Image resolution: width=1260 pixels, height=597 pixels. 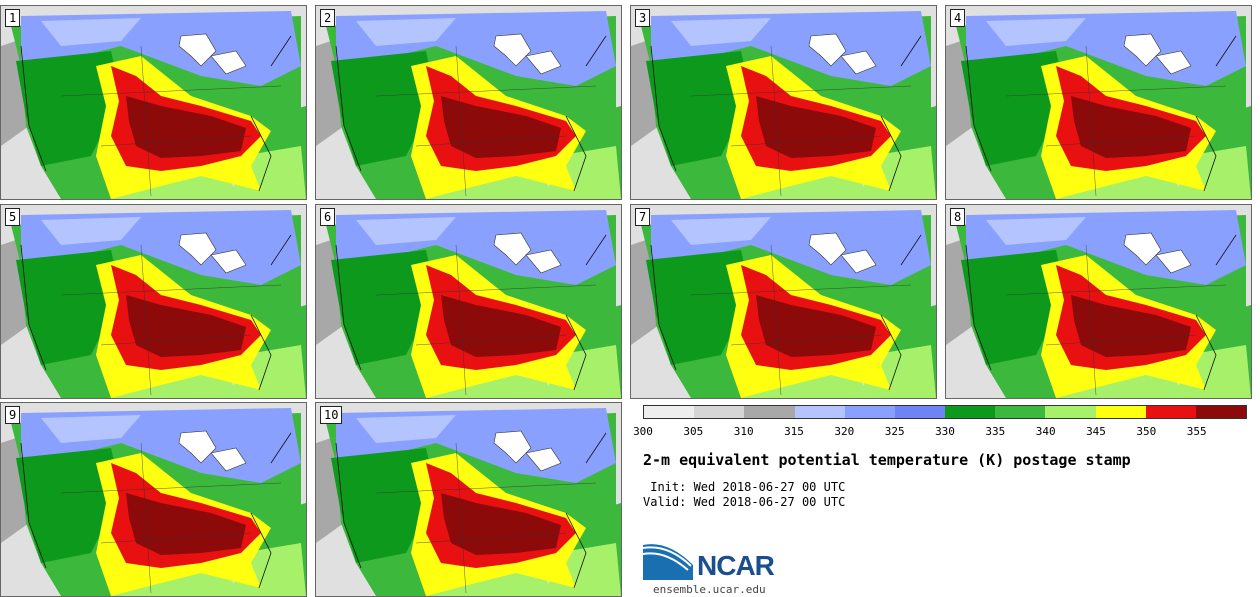 I want to click on colorbar-tick-label: 335, so click(x=995, y=431).